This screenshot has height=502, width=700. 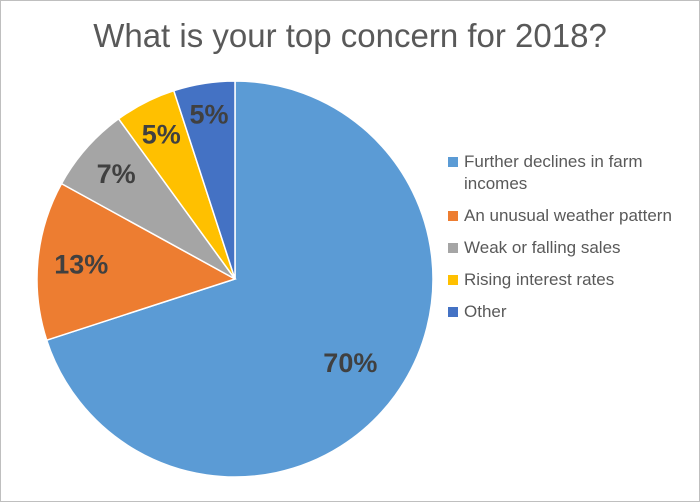 I want to click on legend-label: Other, so click(x=485, y=311).